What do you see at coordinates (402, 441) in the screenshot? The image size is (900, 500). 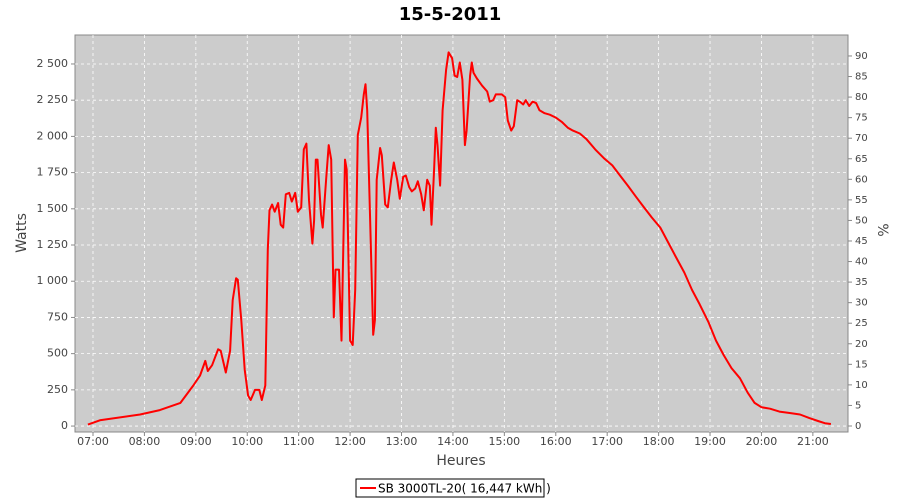 I see `x-tick-label: 13:00` at bounding box center [402, 441].